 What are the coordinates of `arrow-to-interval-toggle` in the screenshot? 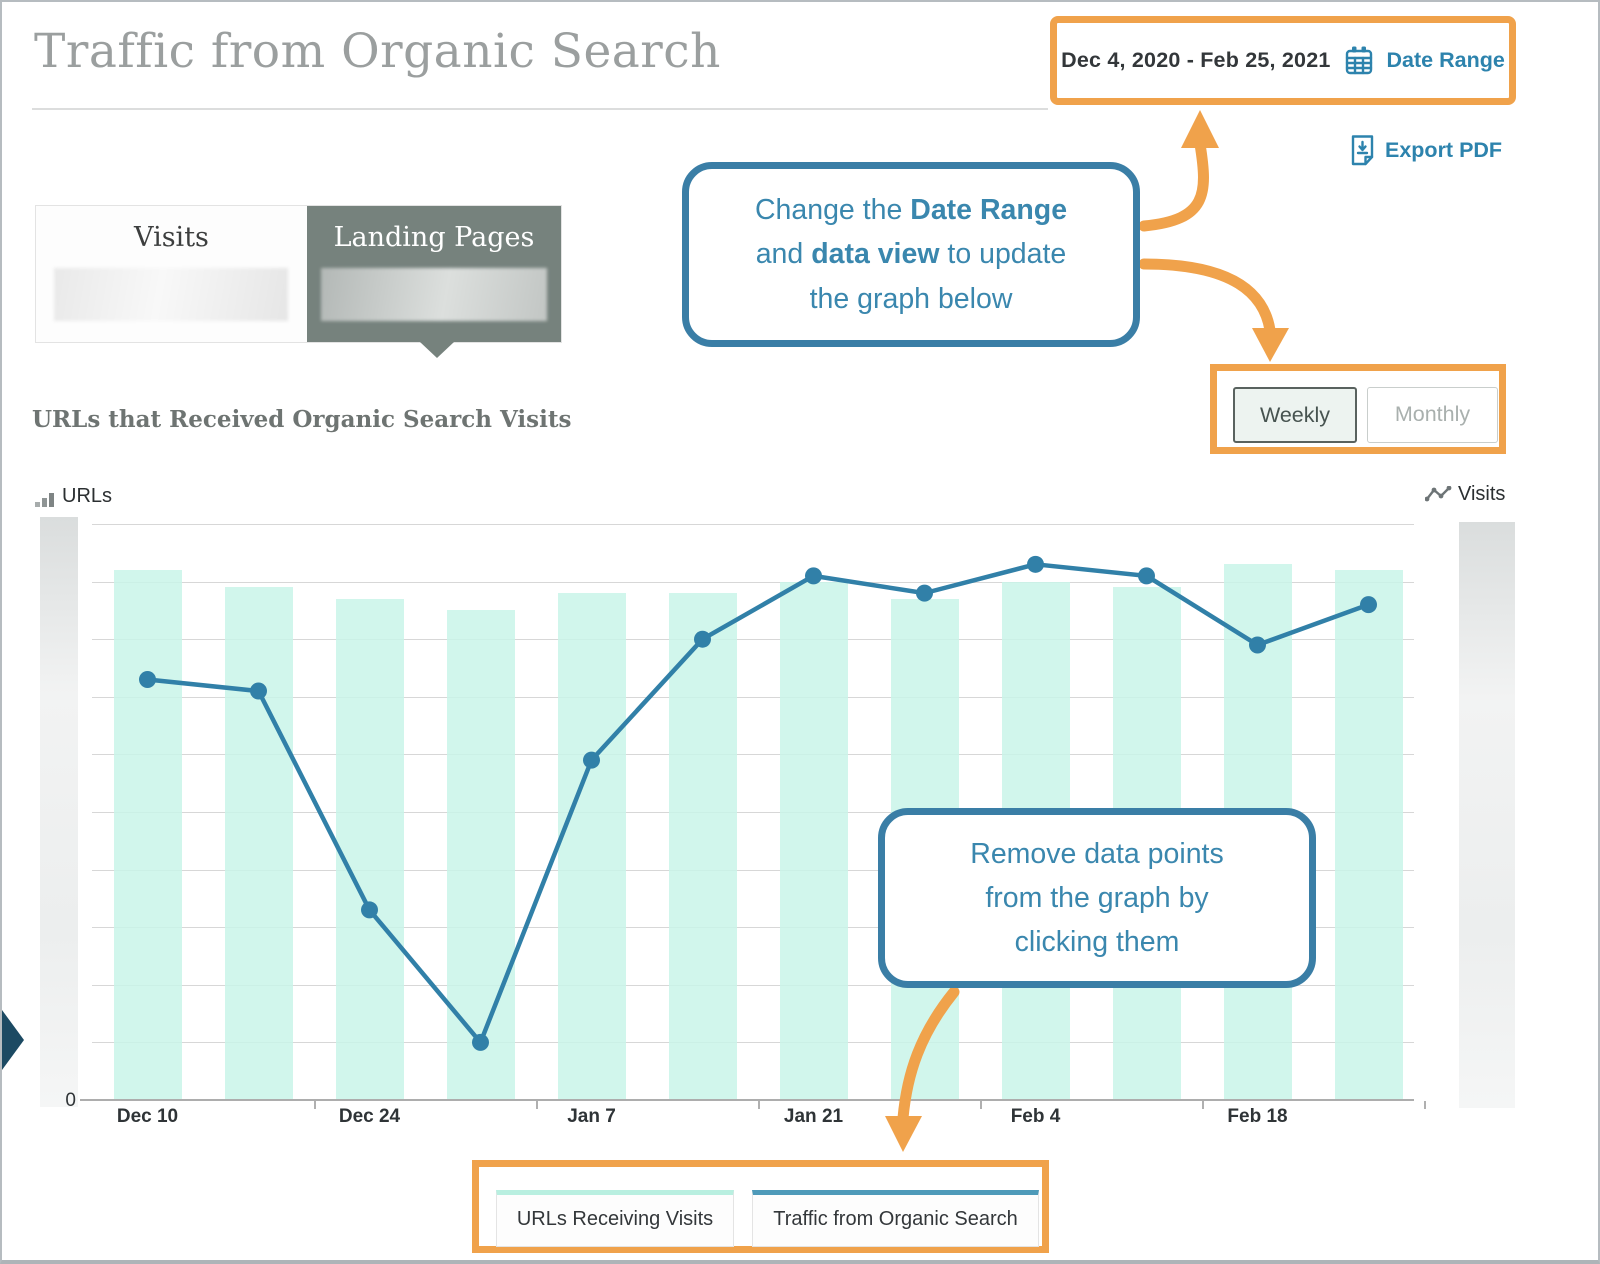 It's located at (1207, 297).